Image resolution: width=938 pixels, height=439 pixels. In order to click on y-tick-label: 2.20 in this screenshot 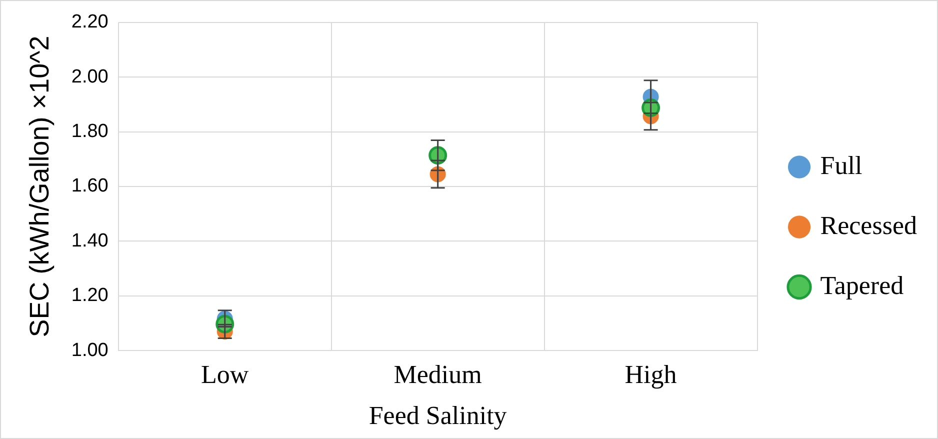, I will do `click(89, 22)`.